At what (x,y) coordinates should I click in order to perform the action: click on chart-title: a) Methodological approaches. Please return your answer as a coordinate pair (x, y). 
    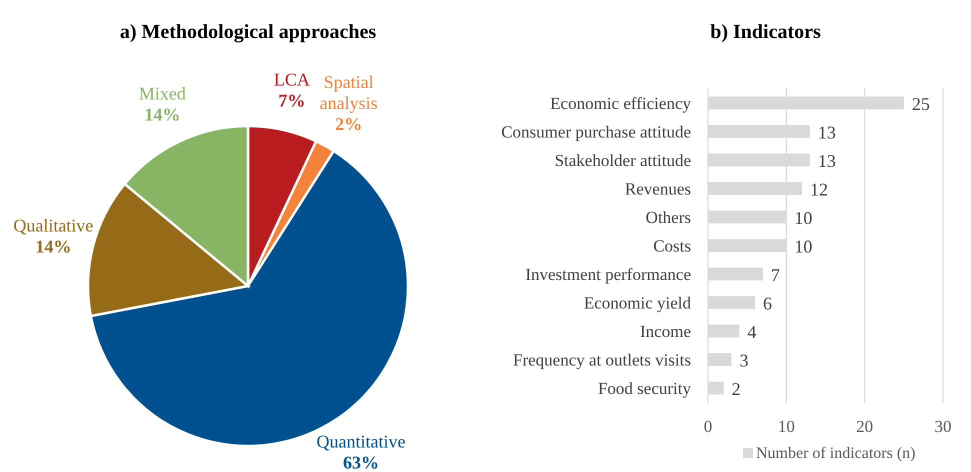
    Looking at the image, I should click on (248, 32).